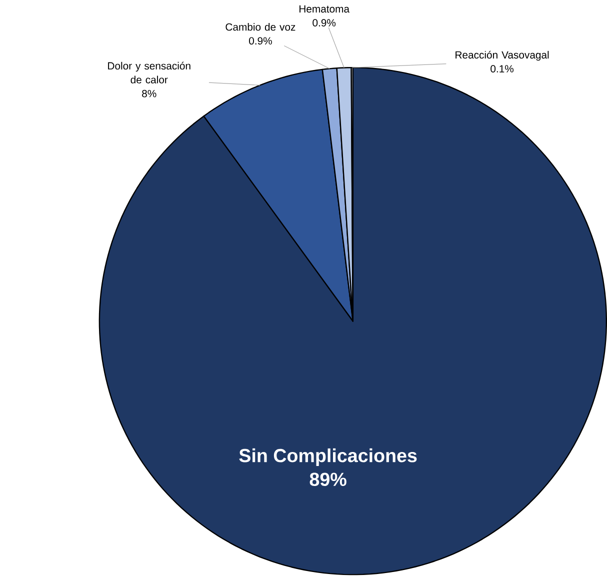 The width and height of the screenshot is (607, 576). I want to click on slice-label: Cambio de voz, so click(261, 27).